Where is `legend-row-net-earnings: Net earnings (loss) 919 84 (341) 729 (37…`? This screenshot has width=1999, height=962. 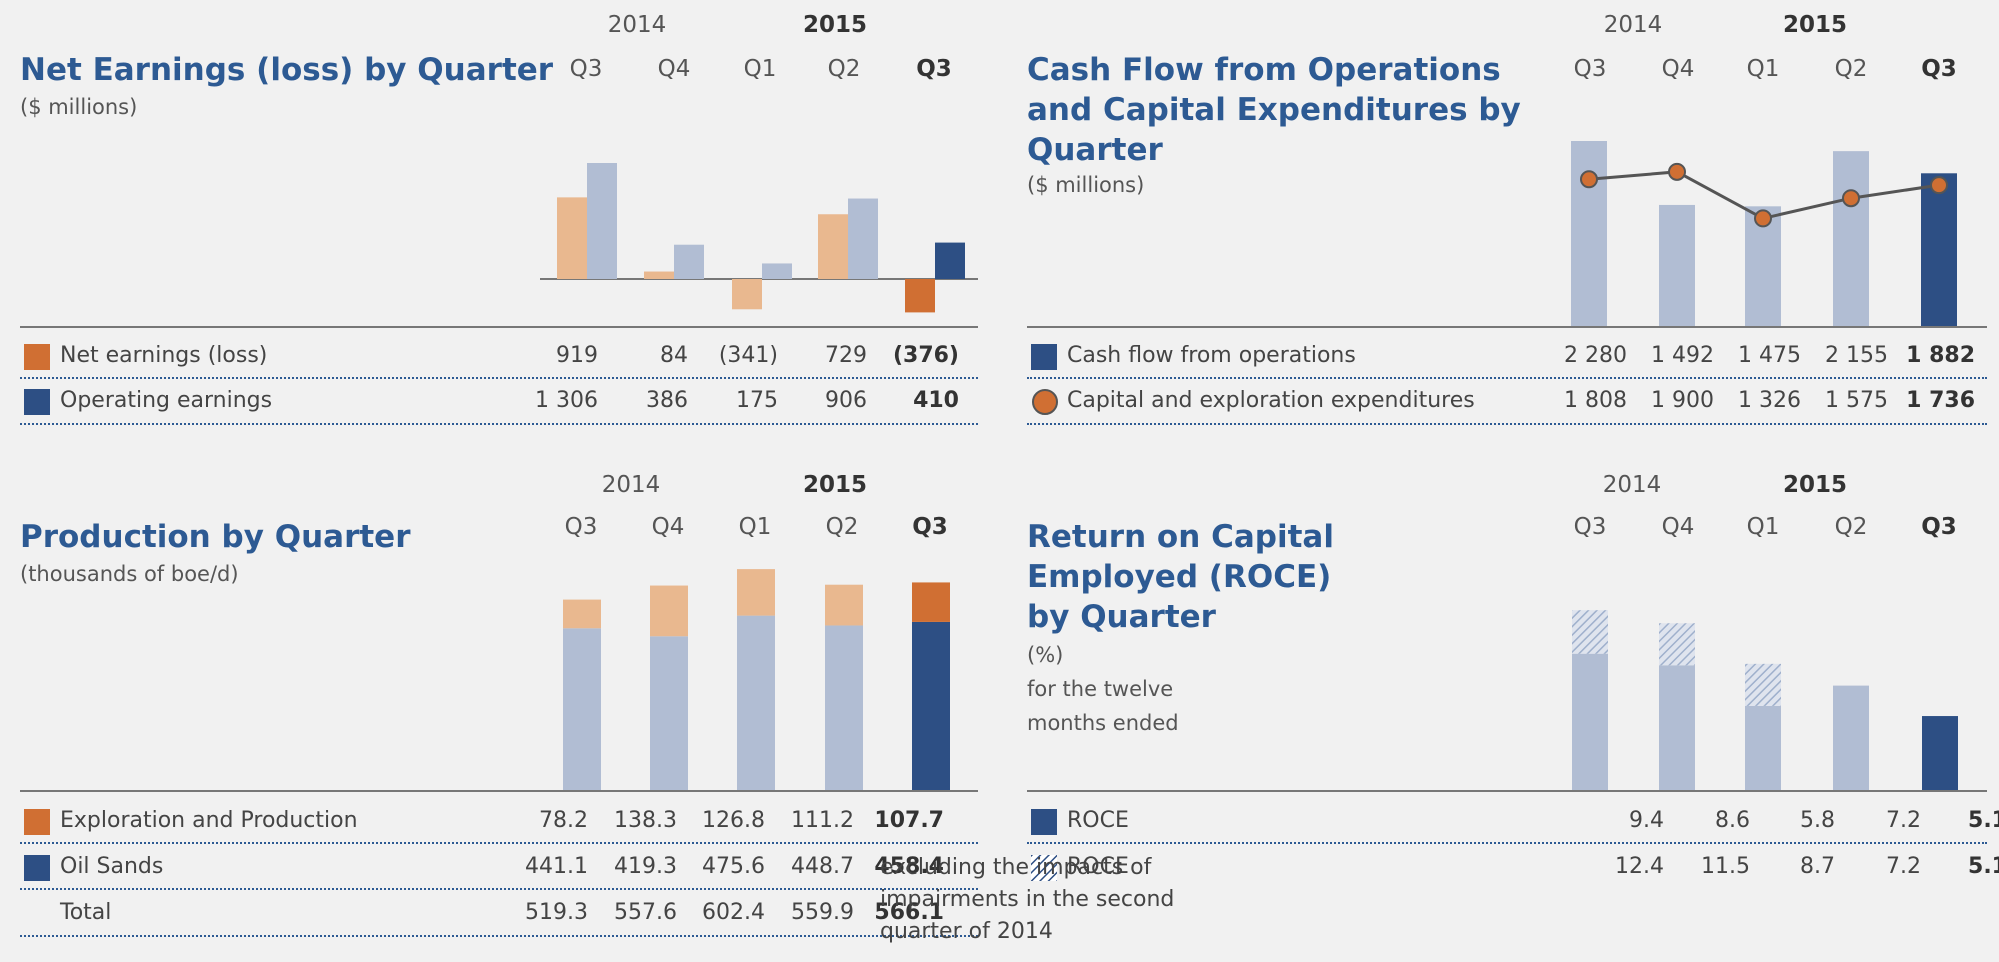 legend-row-net-earnings: Net earnings (loss) 919 84 (341) 729 (37… is located at coordinates (499, 356).